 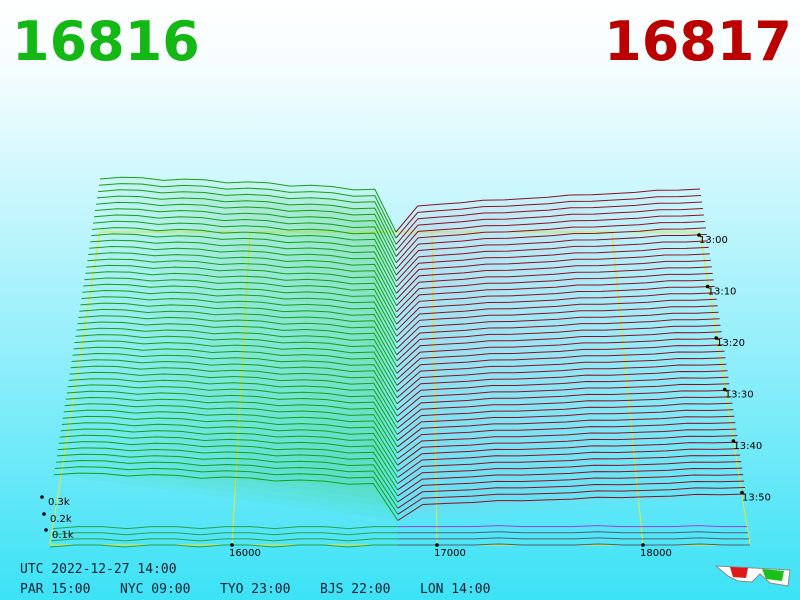 I want to click on city-clock: BJS 22:00, so click(x=355, y=589).